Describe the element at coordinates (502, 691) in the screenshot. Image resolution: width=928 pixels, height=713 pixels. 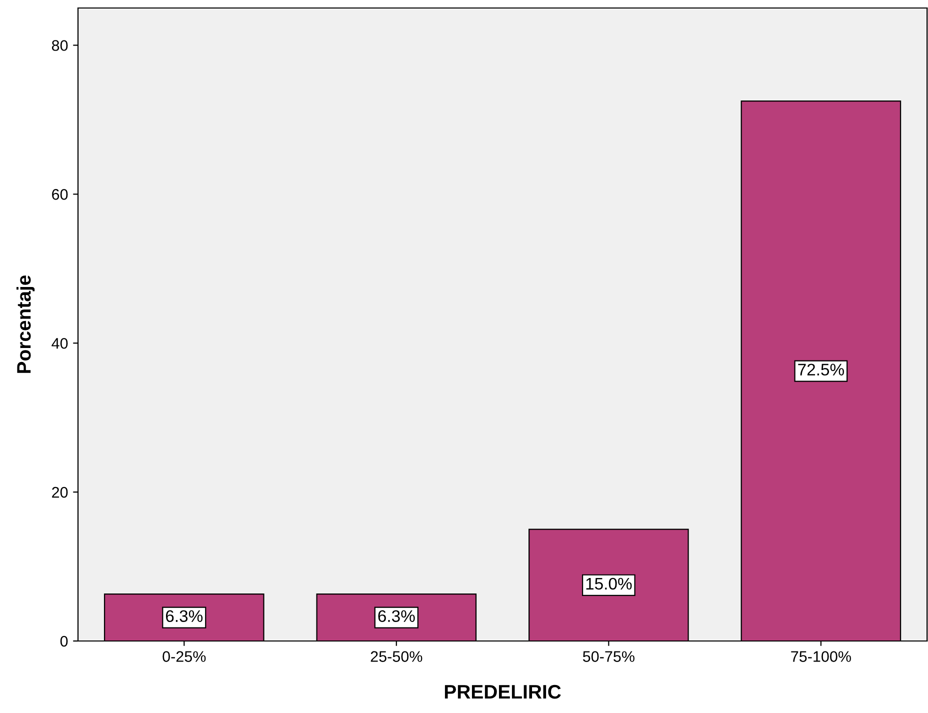
I see `x-axis-title: PREDELIRIC` at that location.